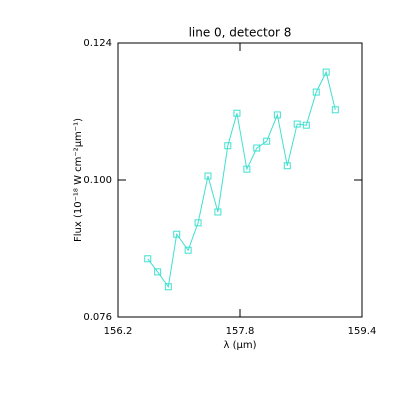 This screenshot has height=400, width=400. What do you see at coordinates (97, 180) in the screenshot?
I see `y-tick-label: 0.100` at bounding box center [97, 180].